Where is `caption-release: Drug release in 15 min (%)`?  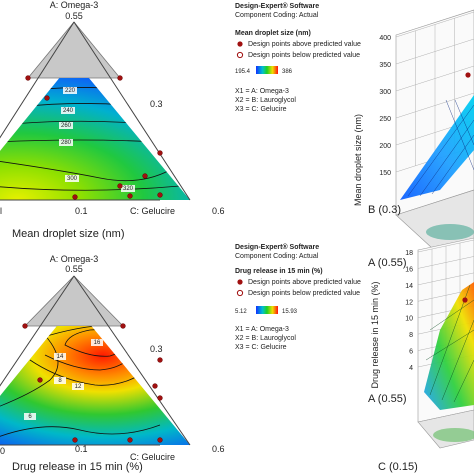
caption-release: Drug release in 15 min (%) is located at coordinates (77, 467).